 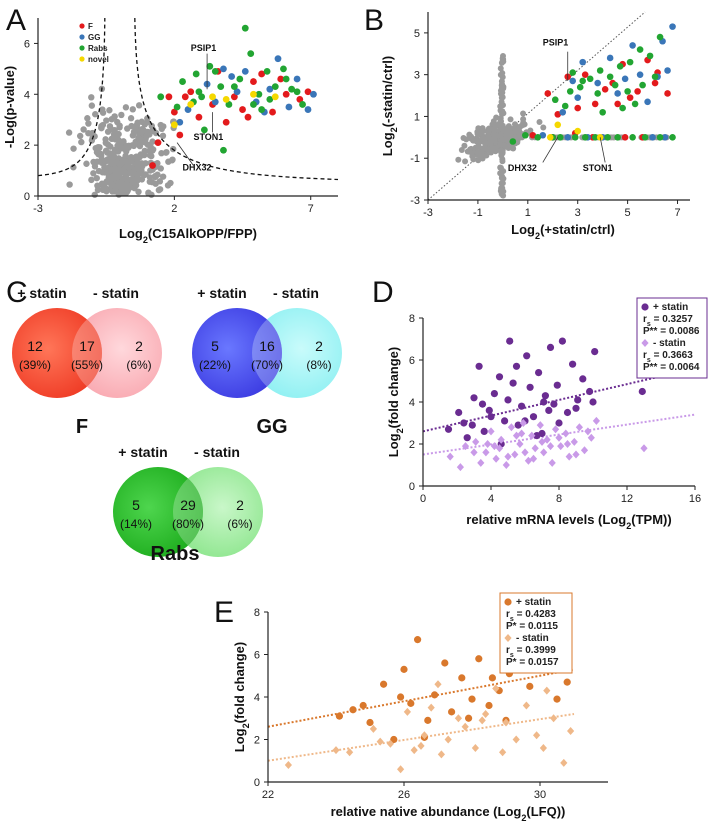 What do you see at coordinates (82, 427) in the screenshot?
I see `venn-set-label: F` at bounding box center [82, 427].